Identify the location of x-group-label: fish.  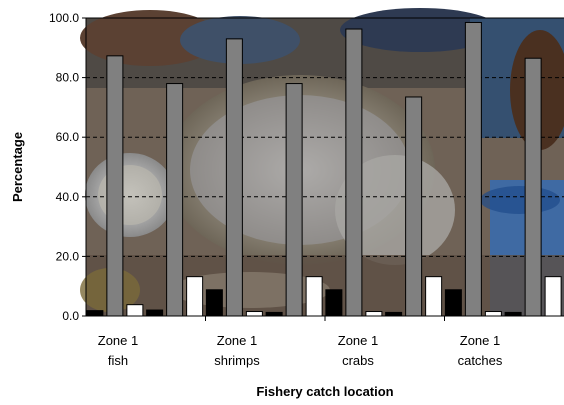
(118, 360).